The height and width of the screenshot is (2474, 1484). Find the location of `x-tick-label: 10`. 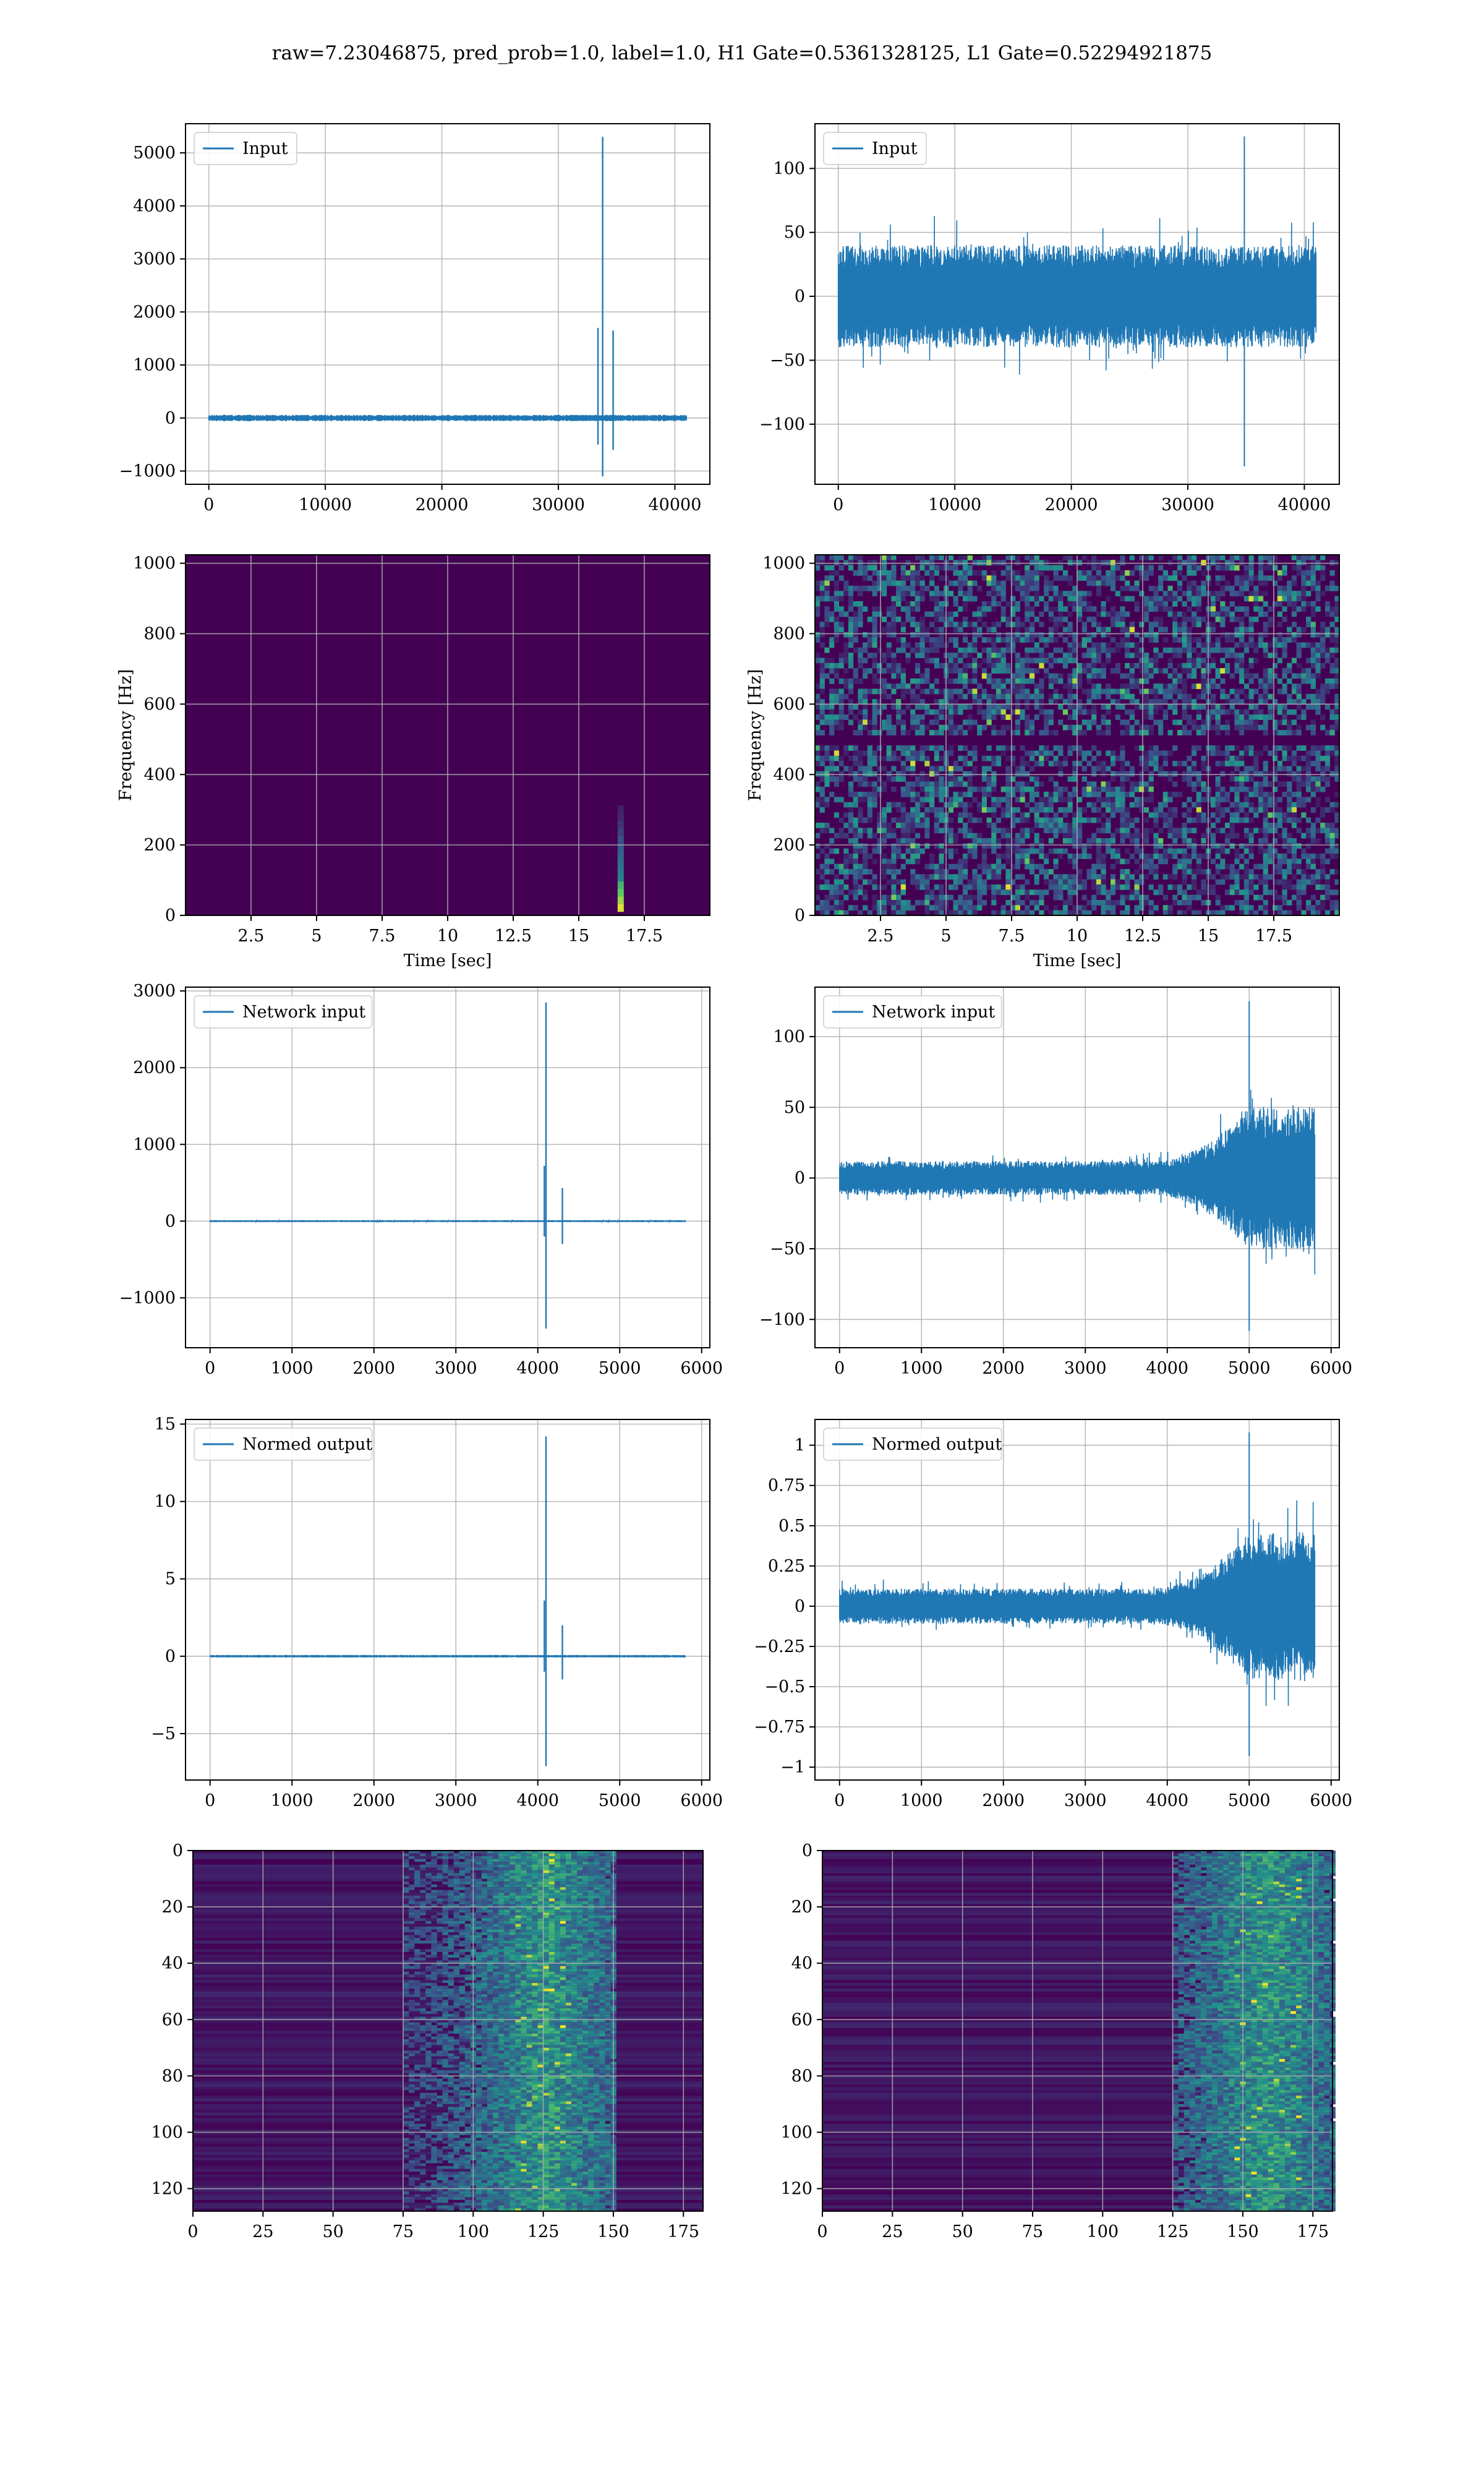

x-tick-label: 10 is located at coordinates (447, 936).